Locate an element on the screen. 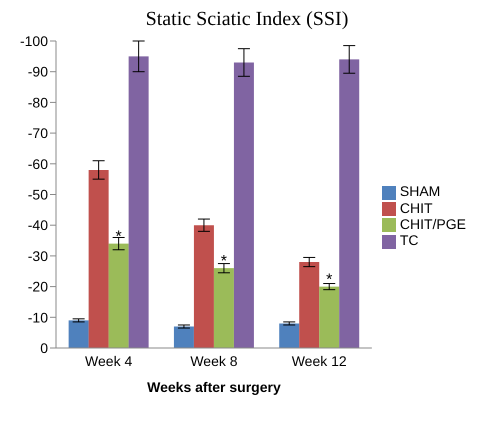  y-tick-label: 0 is located at coordinates (44, 348).